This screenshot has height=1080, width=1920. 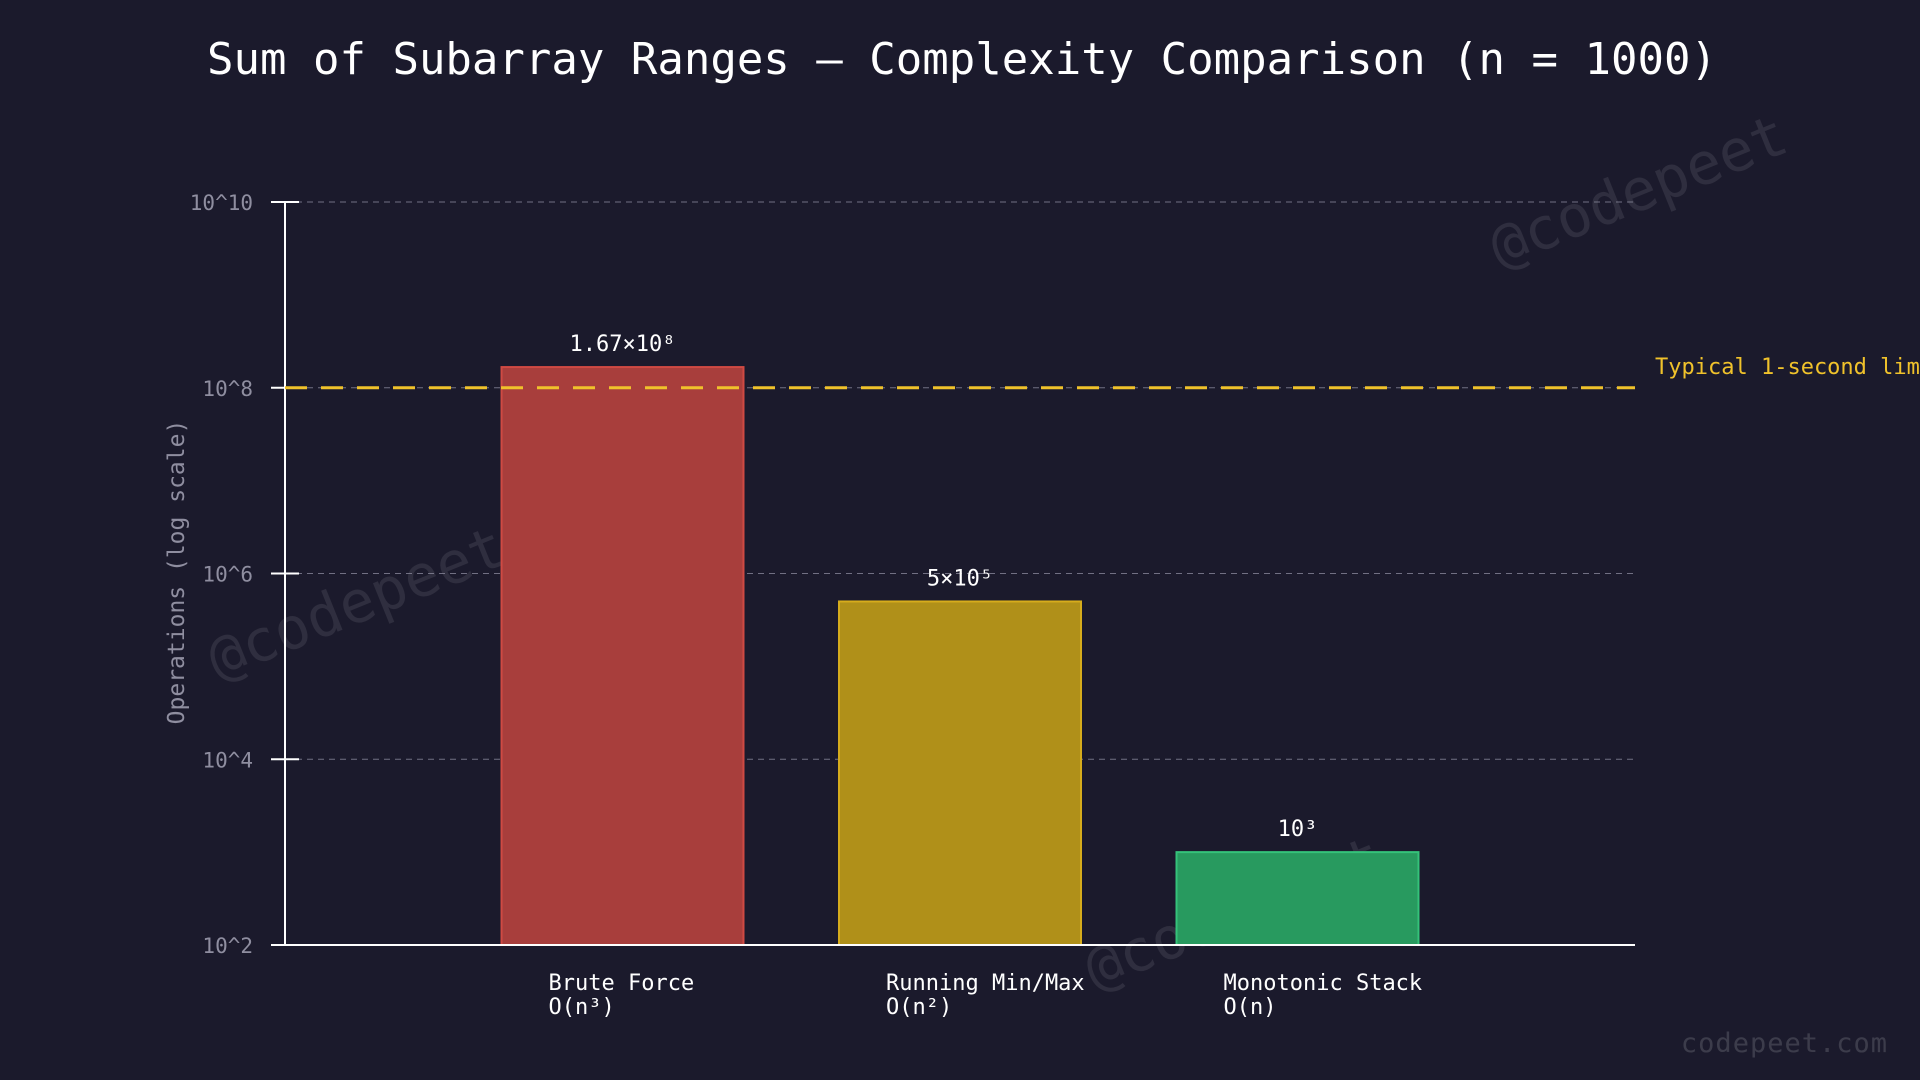 What do you see at coordinates (227, 389) in the screenshot?
I see `y-tick-label: 10^8` at bounding box center [227, 389].